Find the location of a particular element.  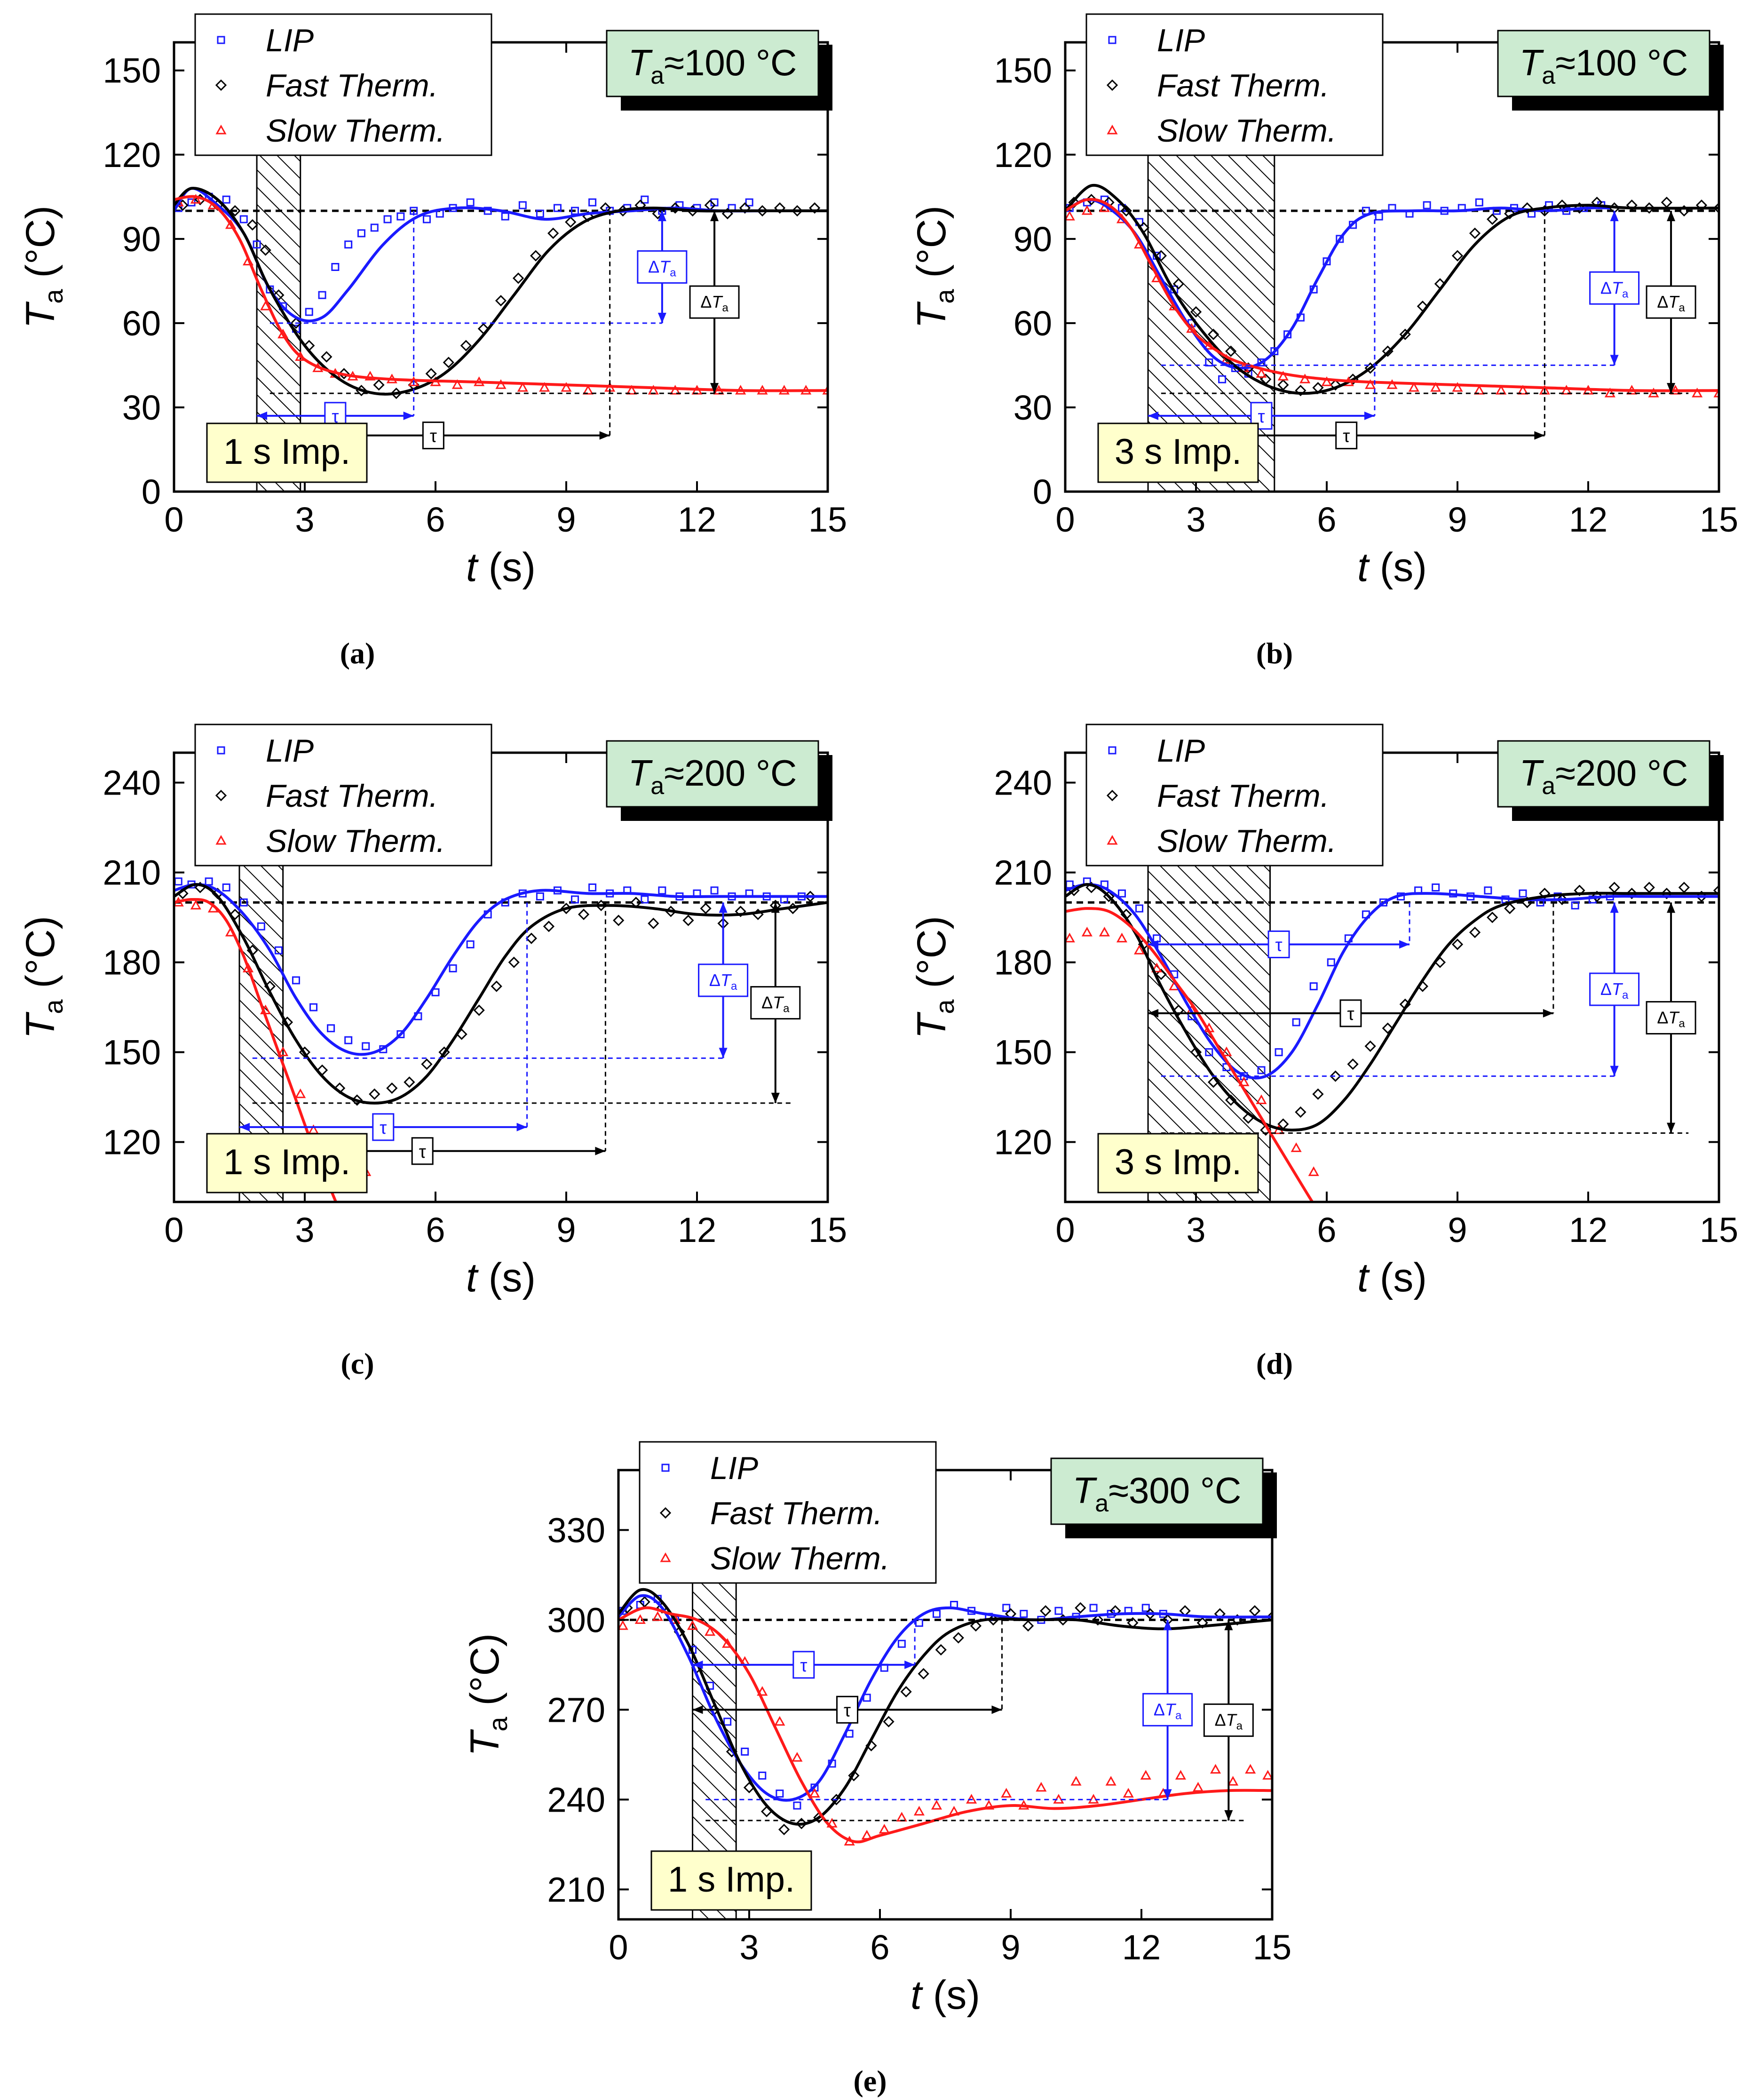

x-tick-label: 6 is located at coordinates (436, 1230).